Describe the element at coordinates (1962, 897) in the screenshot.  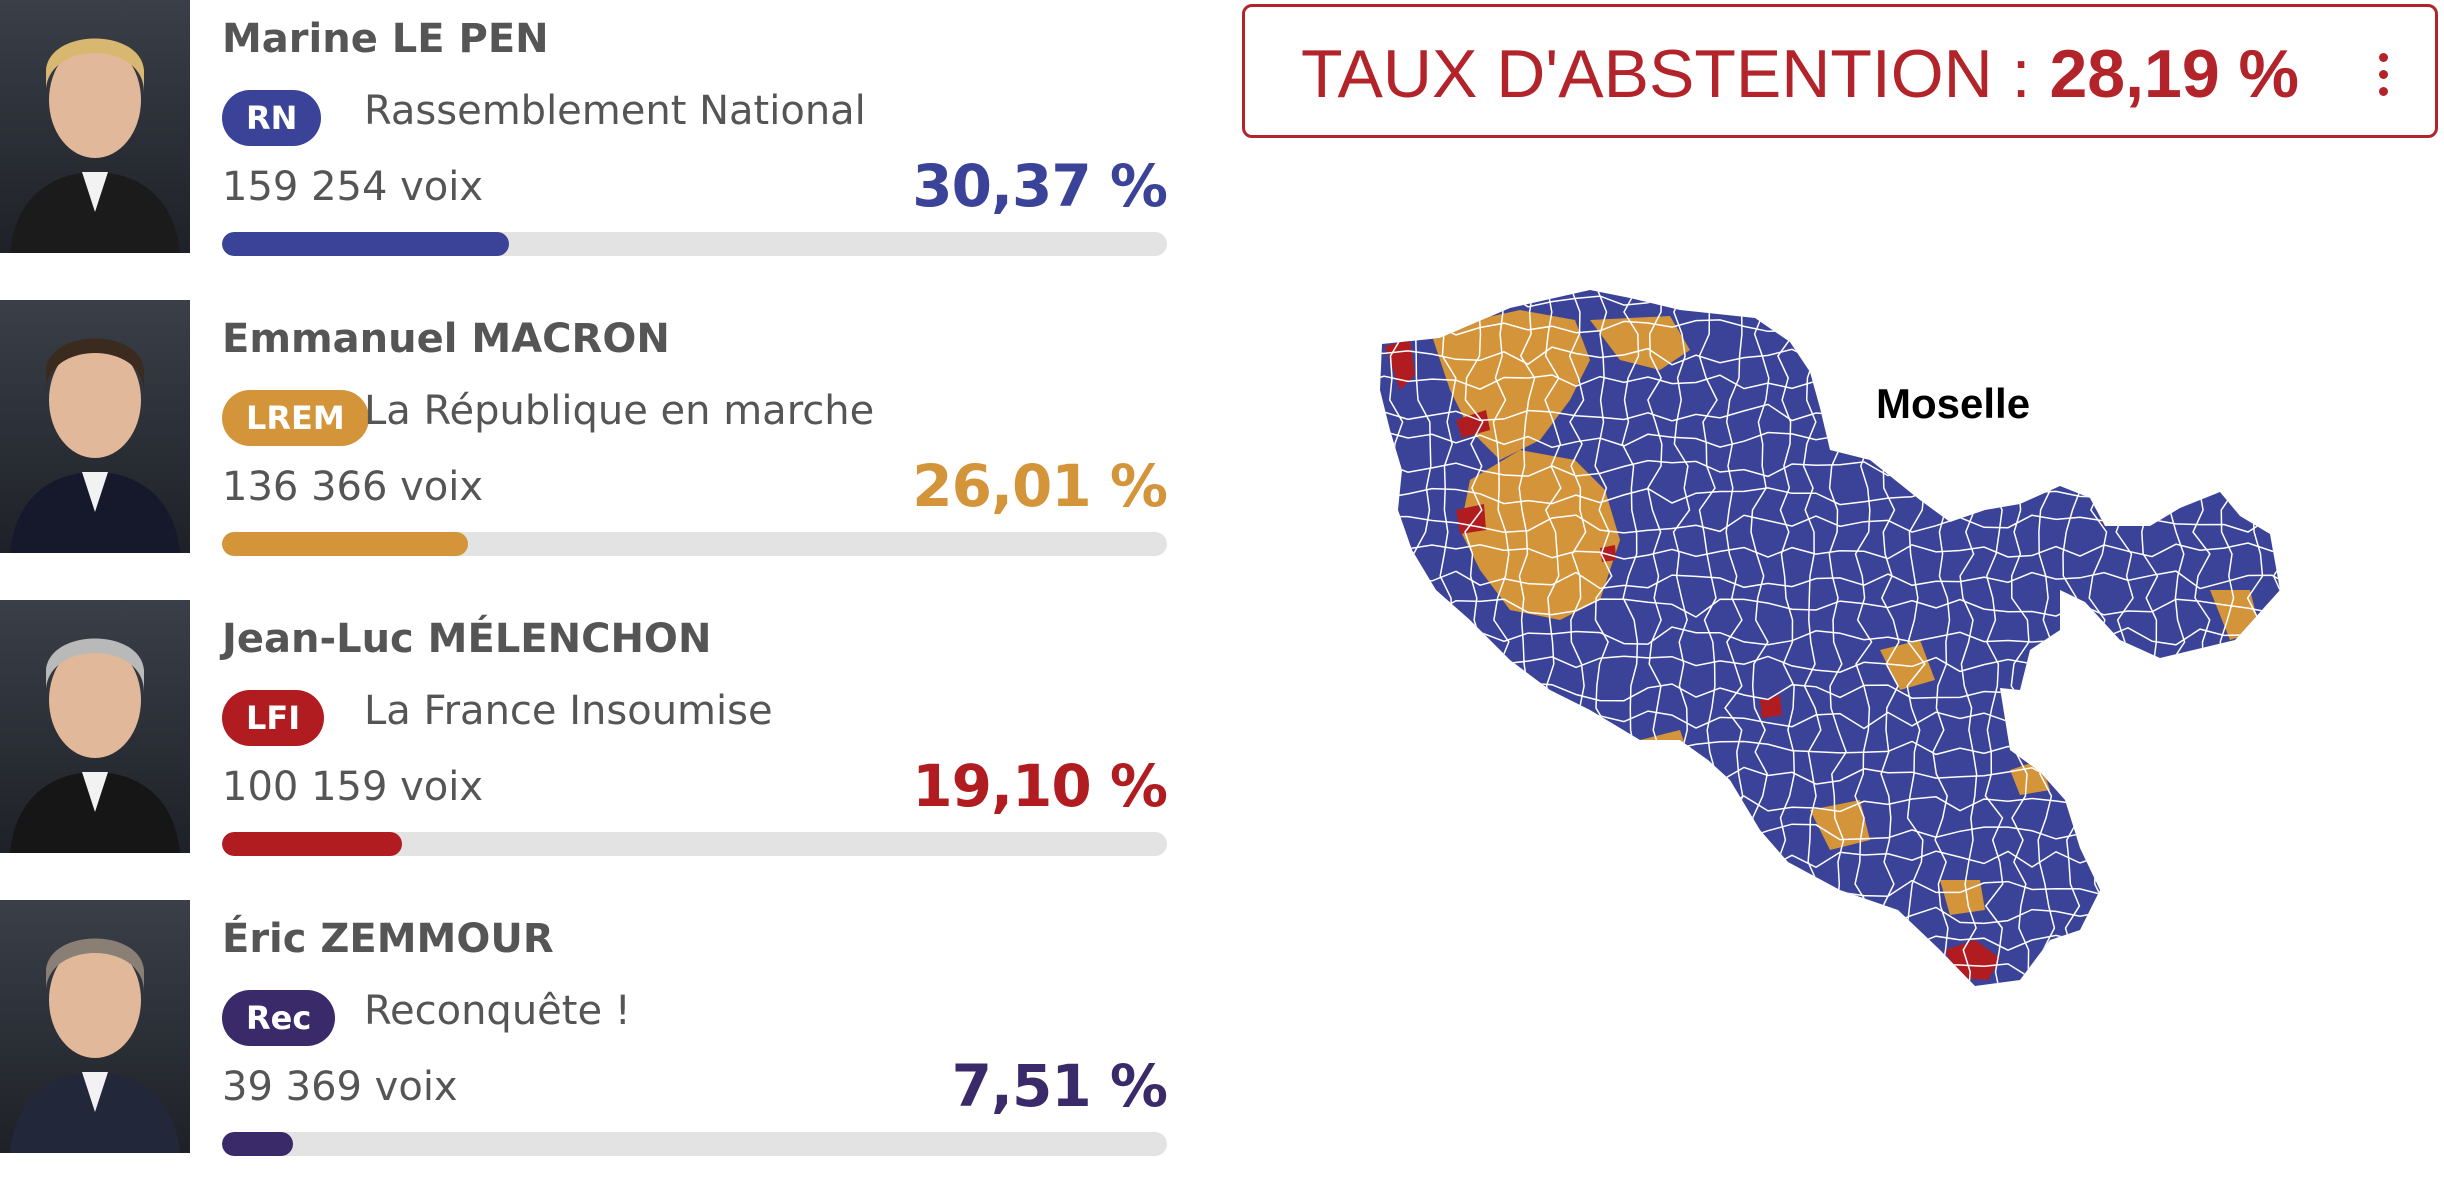
I see `zone-lrem-south-east` at that location.